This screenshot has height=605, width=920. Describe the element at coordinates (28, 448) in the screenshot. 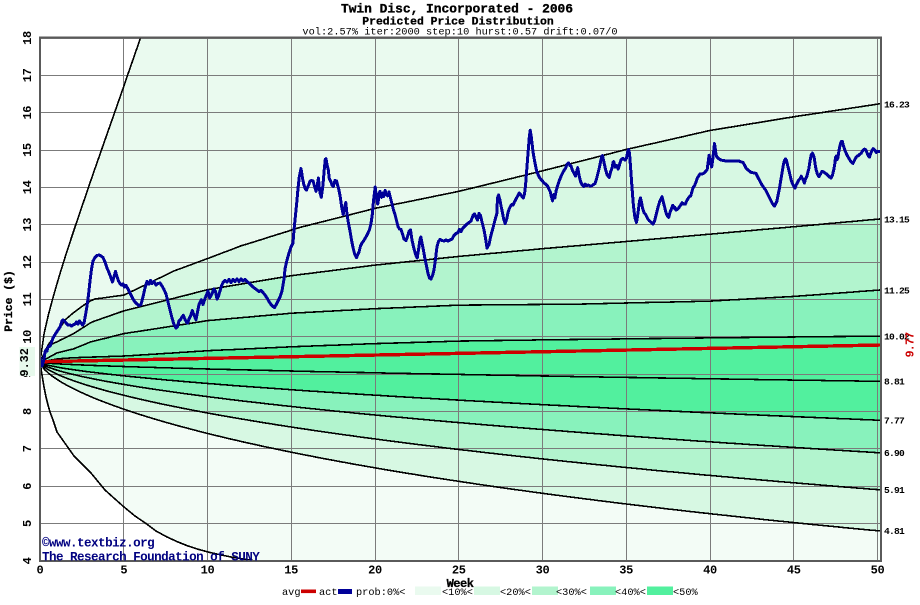

I see `svg-text: 7` at that location.